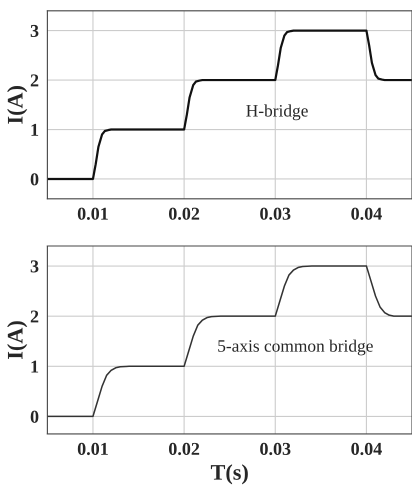  I want to click on annotation: H-bridge, so click(277, 112).